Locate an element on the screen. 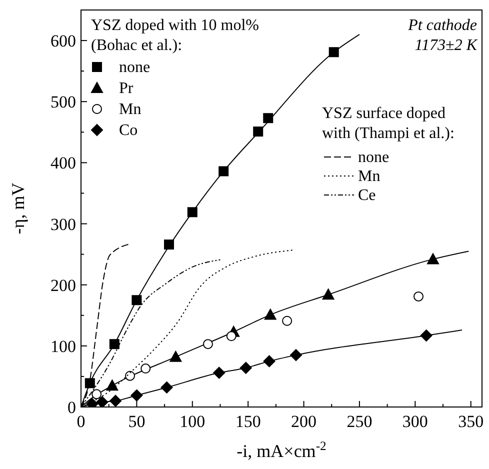 This screenshot has height=469, width=489. x-tick-label: 150 is located at coordinates (248, 421).